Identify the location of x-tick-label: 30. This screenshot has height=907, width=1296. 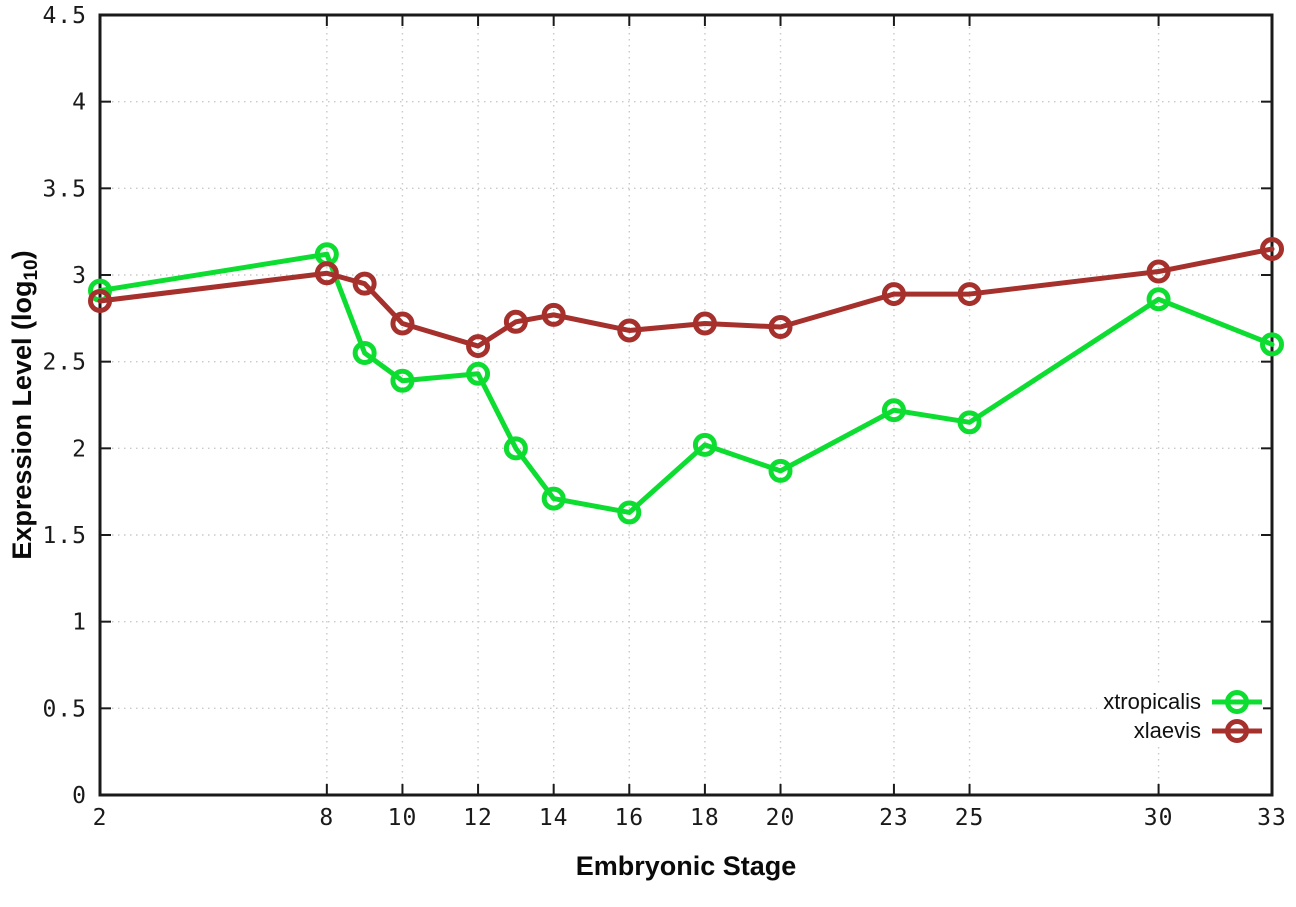
(1159, 818).